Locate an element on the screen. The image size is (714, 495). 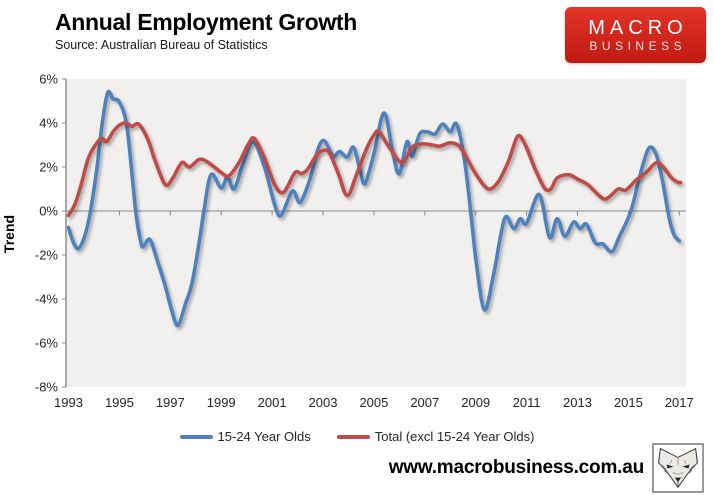
x-tick-label: 2015 is located at coordinates (628, 402).